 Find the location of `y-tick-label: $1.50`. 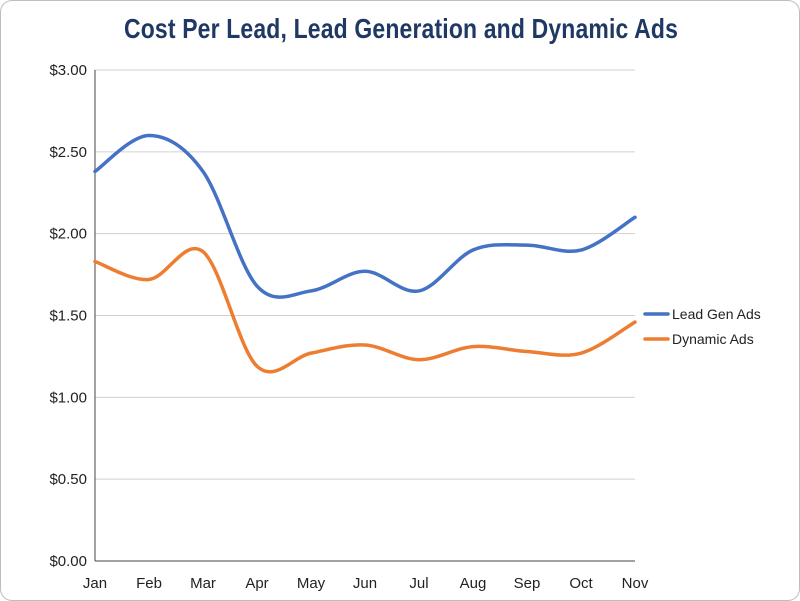

y-tick-label: $1.50 is located at coordinates (68, 316).